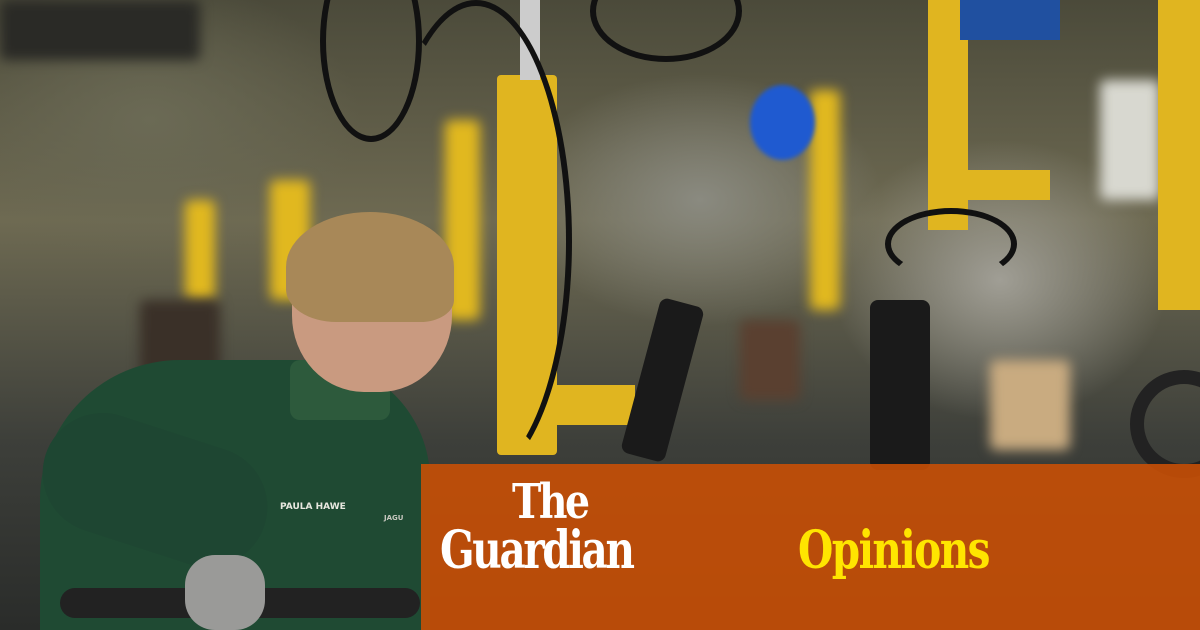  What do you see at coordinates (100, 30) in the screenshot?
I see `machinery-blur` at bounding box center [100, 30].